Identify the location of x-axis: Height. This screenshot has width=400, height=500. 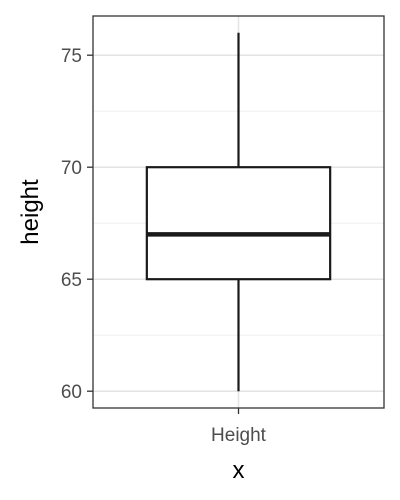
(239, 427).